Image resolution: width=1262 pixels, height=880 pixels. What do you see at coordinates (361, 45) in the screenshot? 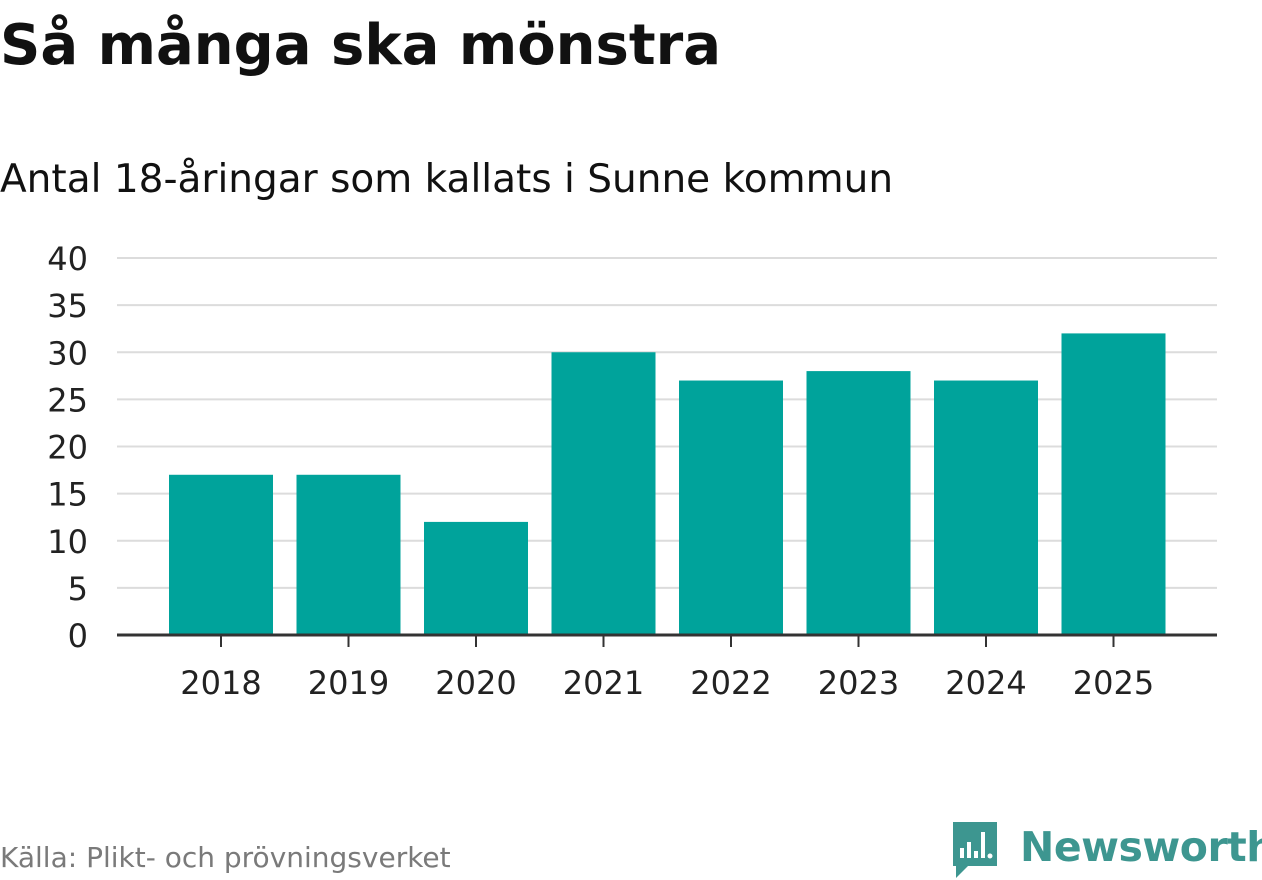
I see `chart-title: Så många ska mönstra` at bounding box center [361, 45].